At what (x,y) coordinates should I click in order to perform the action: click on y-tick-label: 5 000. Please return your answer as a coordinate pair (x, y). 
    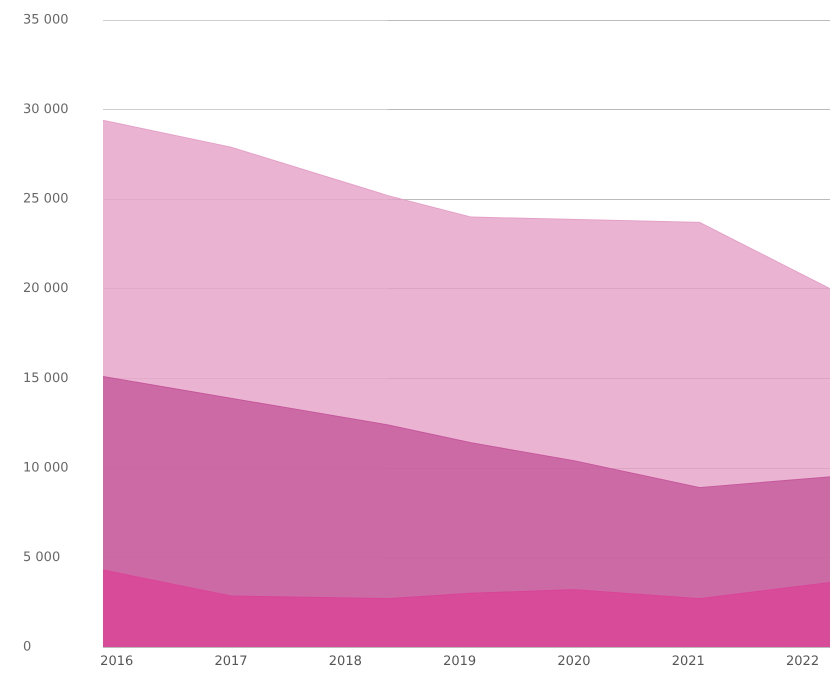
    Looking at the image, I should click on (41, 557).